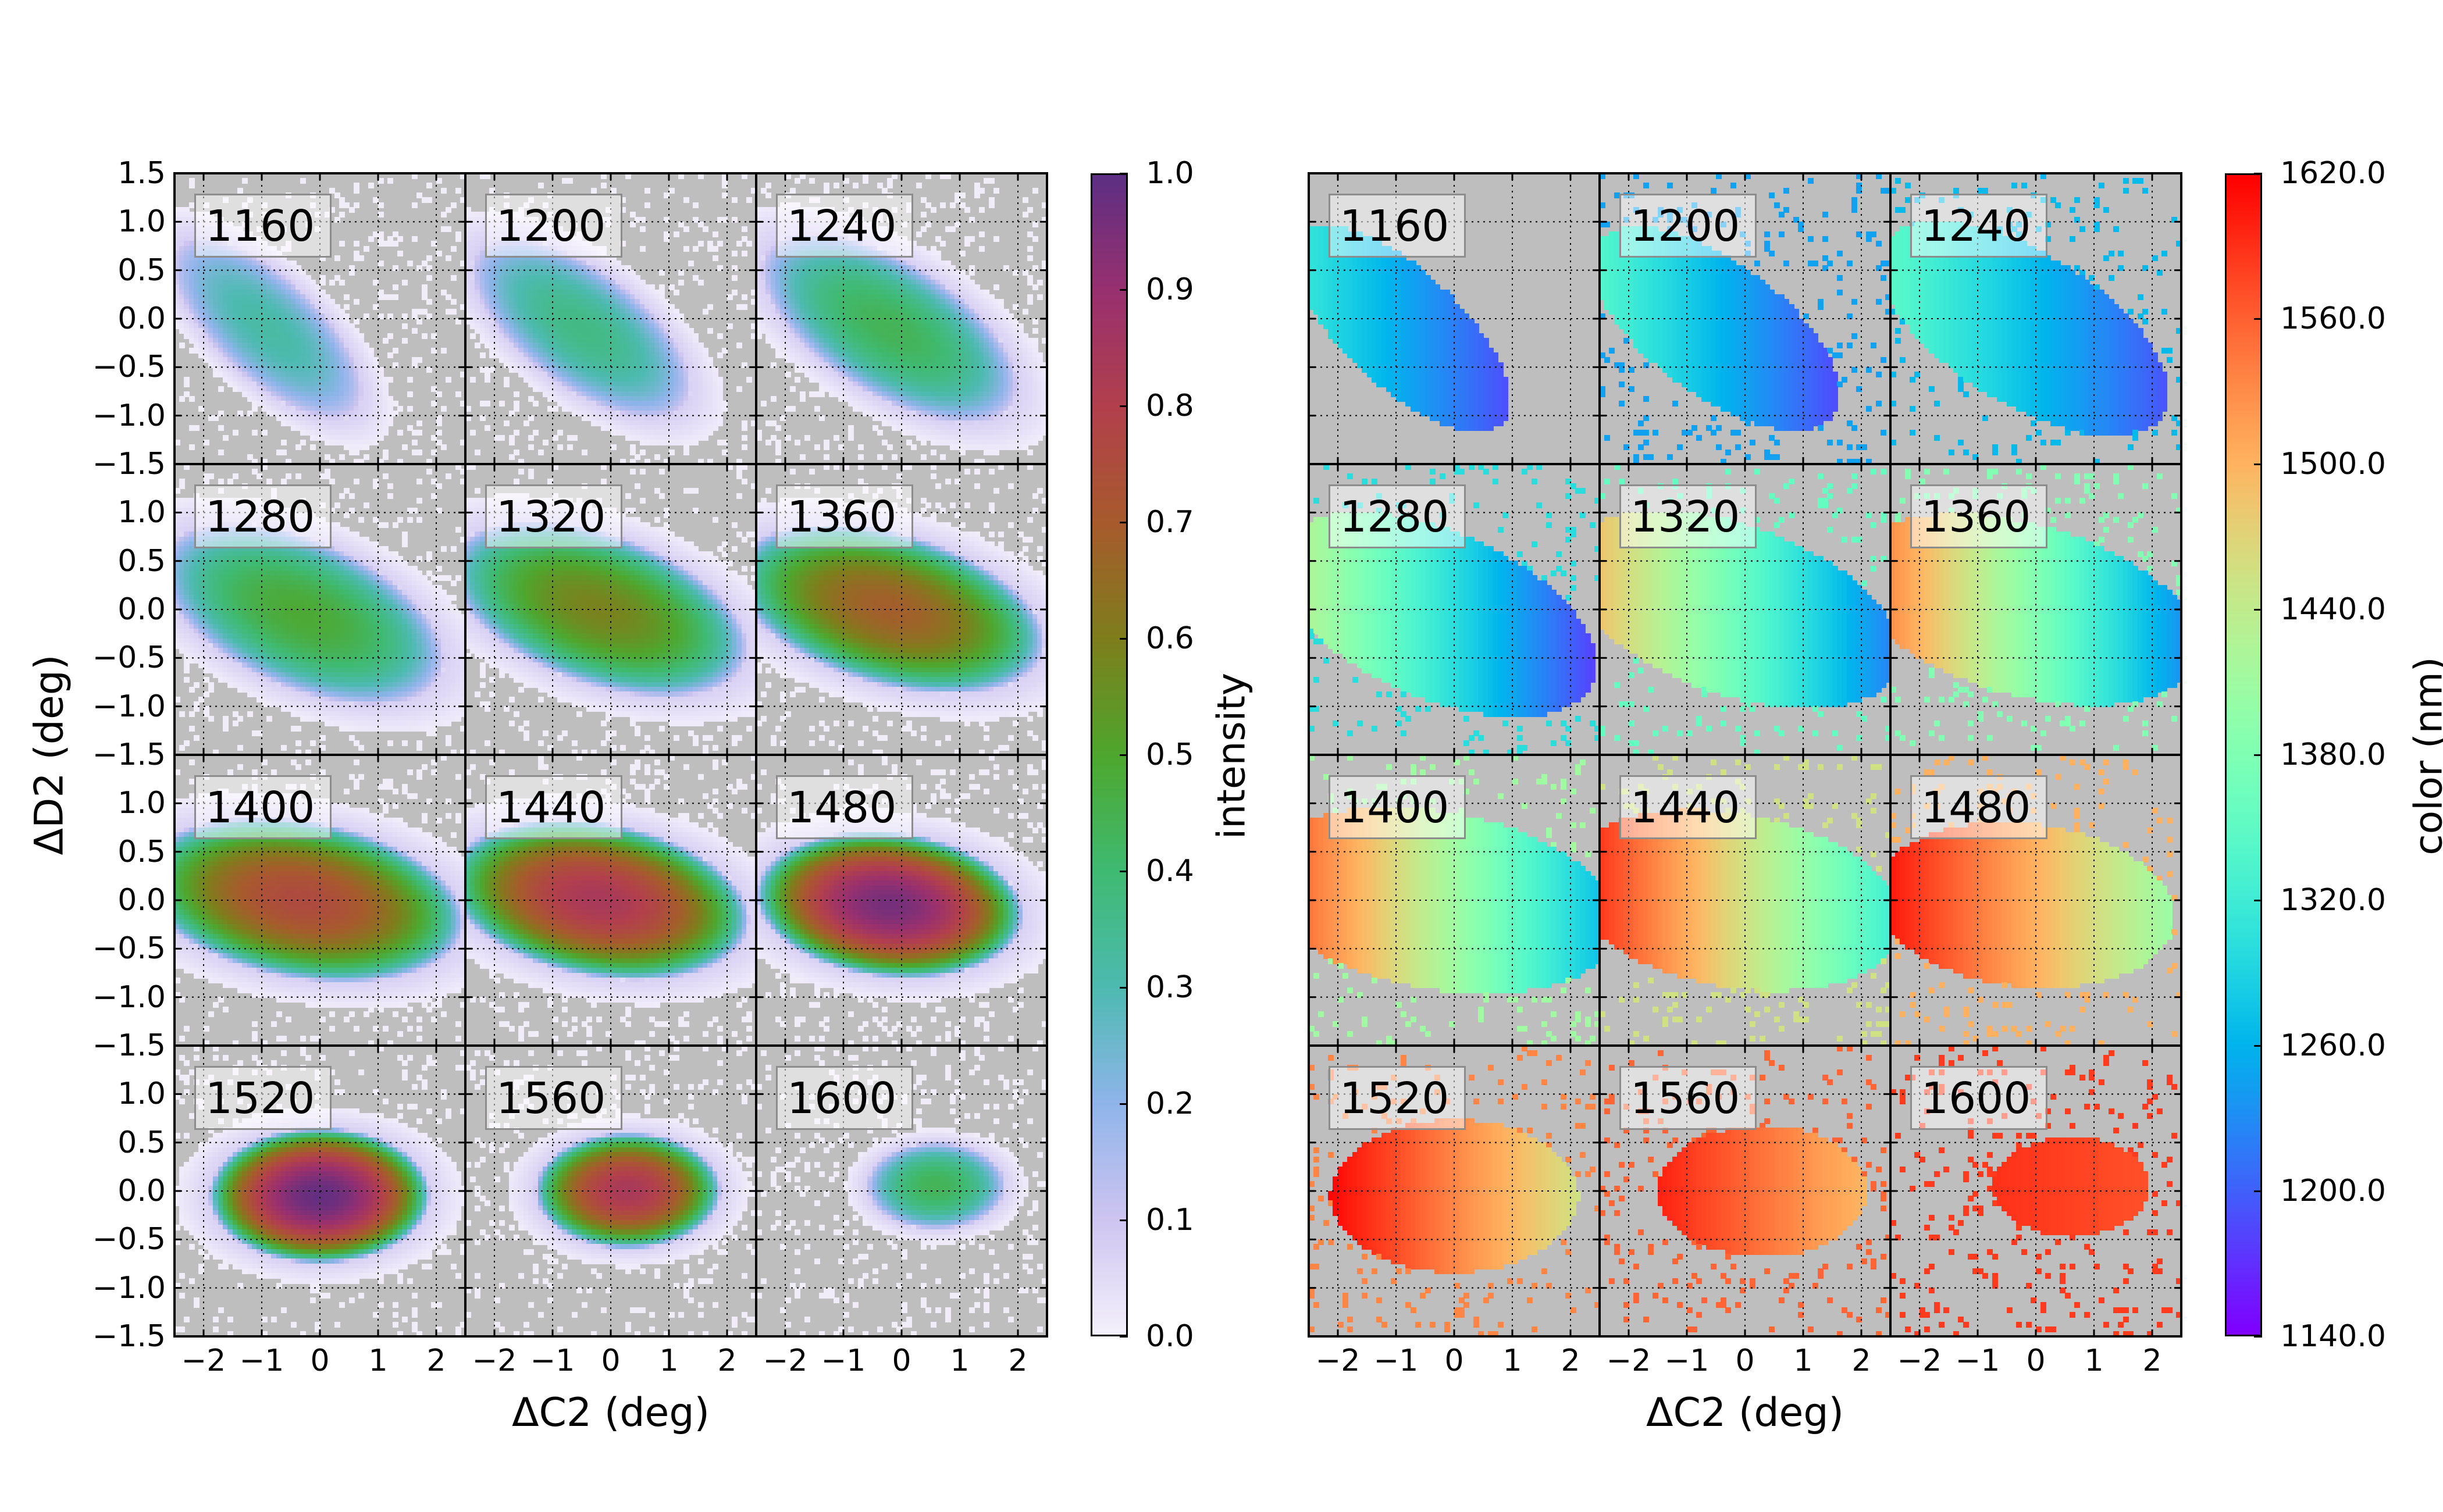  Describe the element at coordinates (1170, 522) in the screenshot. I see `colorbar-tick-label: 0.7` at that location.